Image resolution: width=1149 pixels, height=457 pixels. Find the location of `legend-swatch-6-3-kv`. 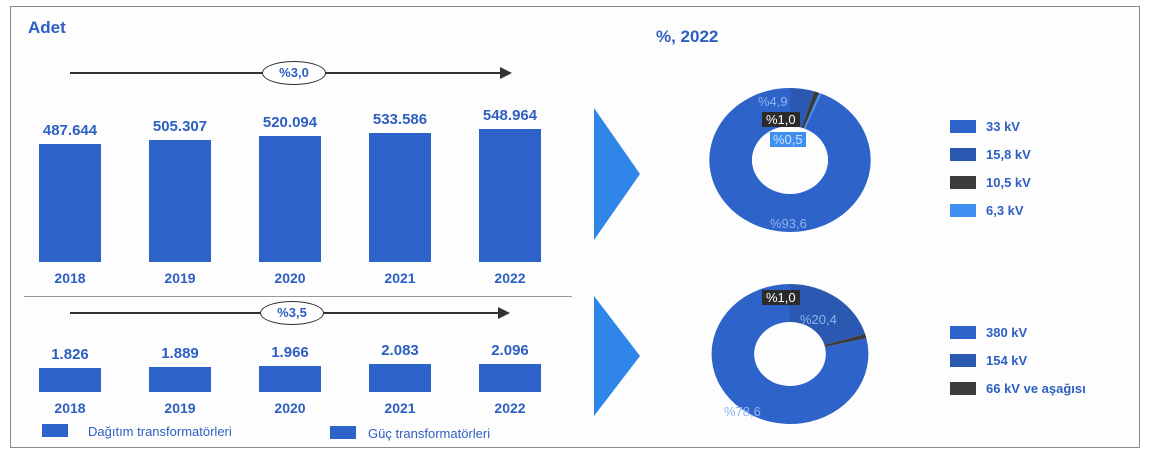

legend-swatch-6-3-kv is located at coordinates (963, 210).